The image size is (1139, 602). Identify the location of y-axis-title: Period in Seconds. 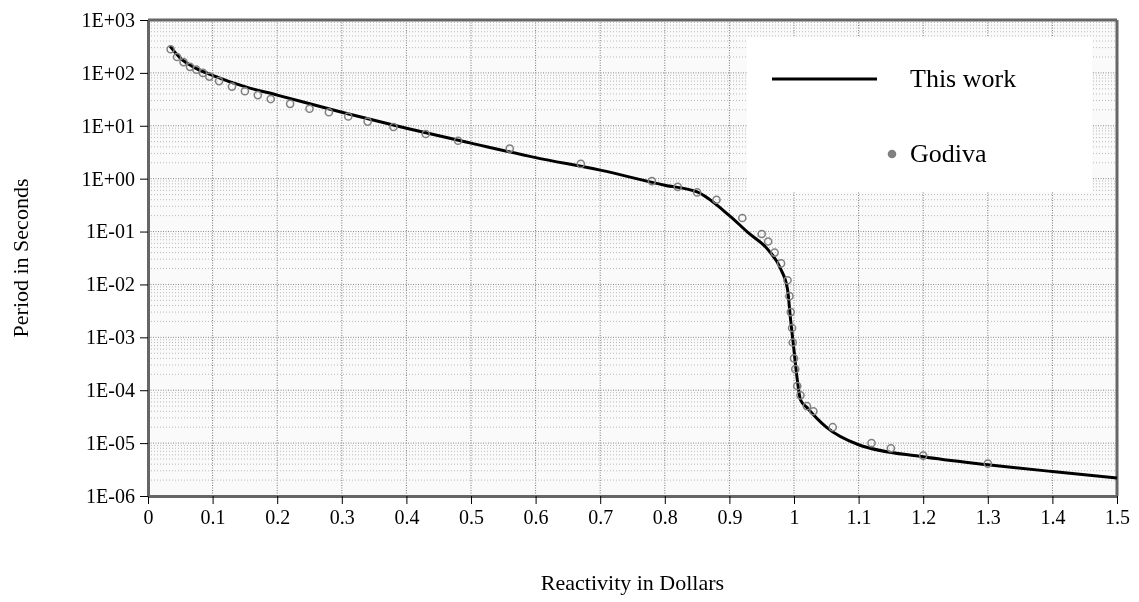
(20, 258).